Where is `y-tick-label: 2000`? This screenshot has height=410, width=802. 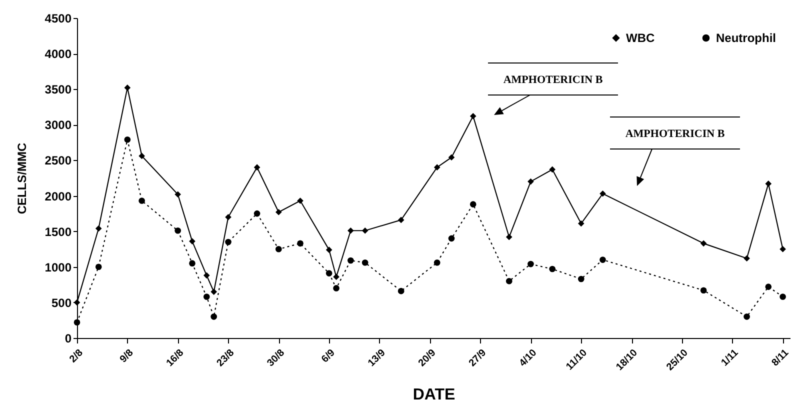 y-tick-label: 2000 is located at coordinates (58, 196).